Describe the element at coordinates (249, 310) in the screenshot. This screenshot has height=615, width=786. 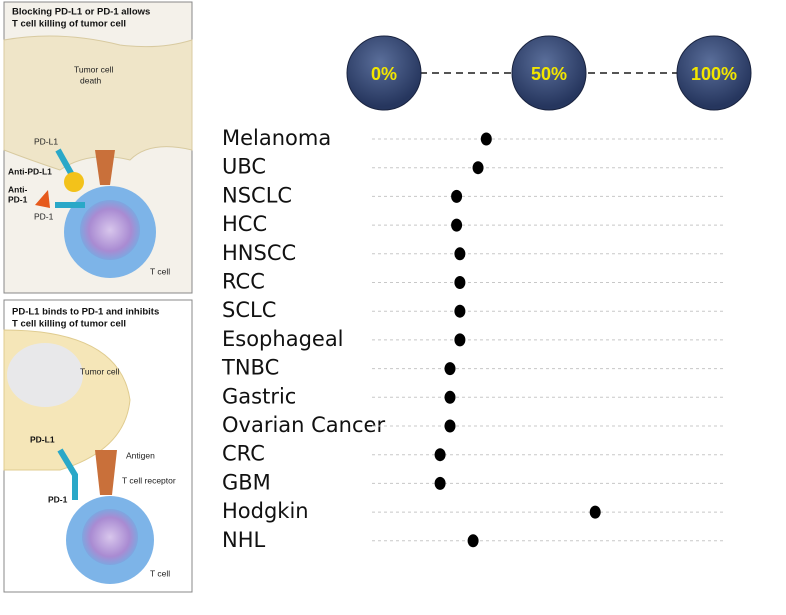
I see `category-label: SCLC` at that location.